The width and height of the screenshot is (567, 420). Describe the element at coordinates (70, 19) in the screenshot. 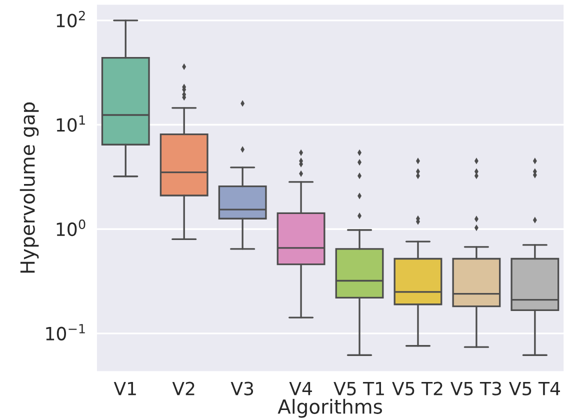

I see `y-tick-label: 10$^{2}$` at that location.